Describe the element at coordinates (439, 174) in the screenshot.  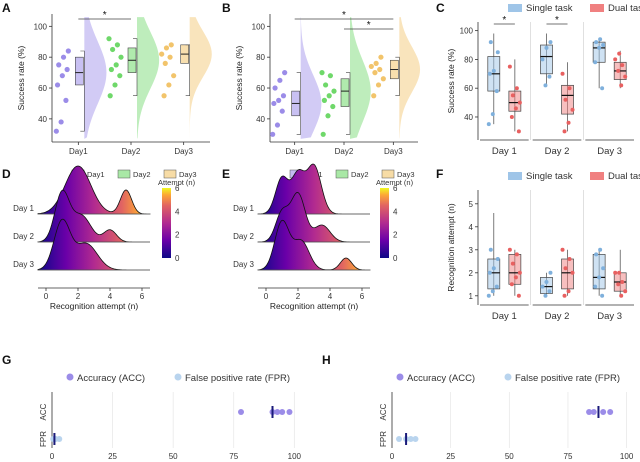
I see `panel-label-f: F` at that location.